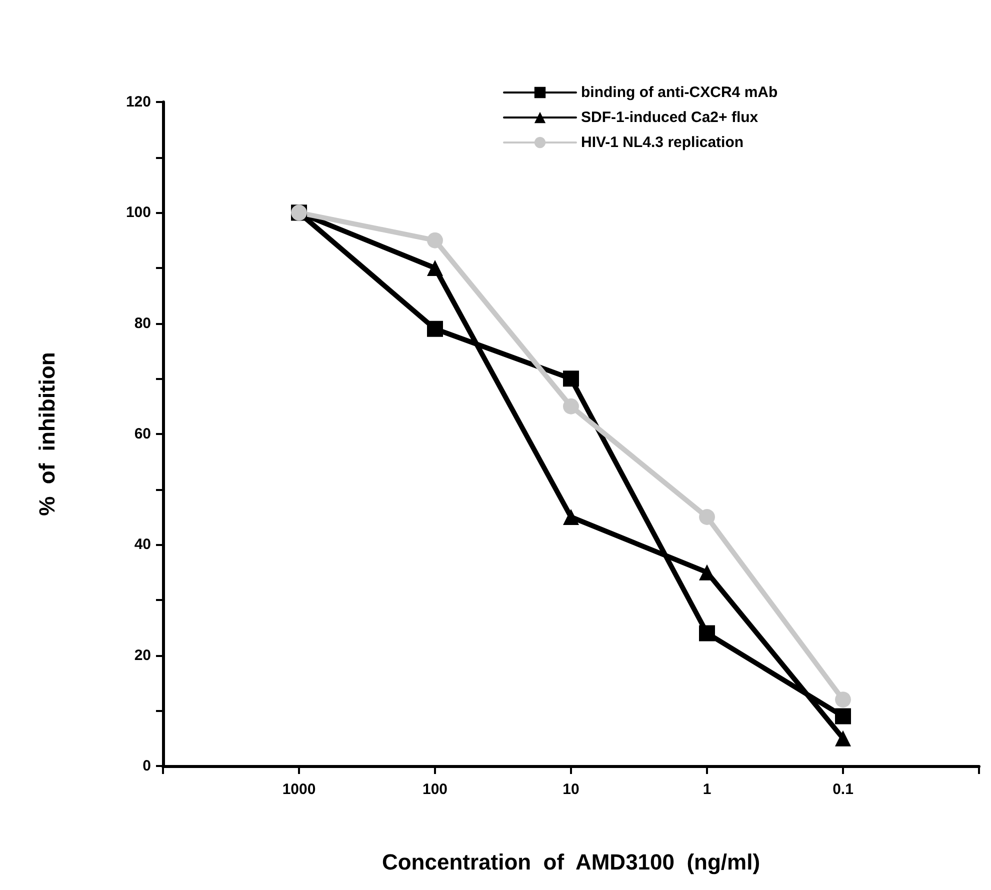  I want to click on y-axis-title: % of inhibition, so click(47, 434).